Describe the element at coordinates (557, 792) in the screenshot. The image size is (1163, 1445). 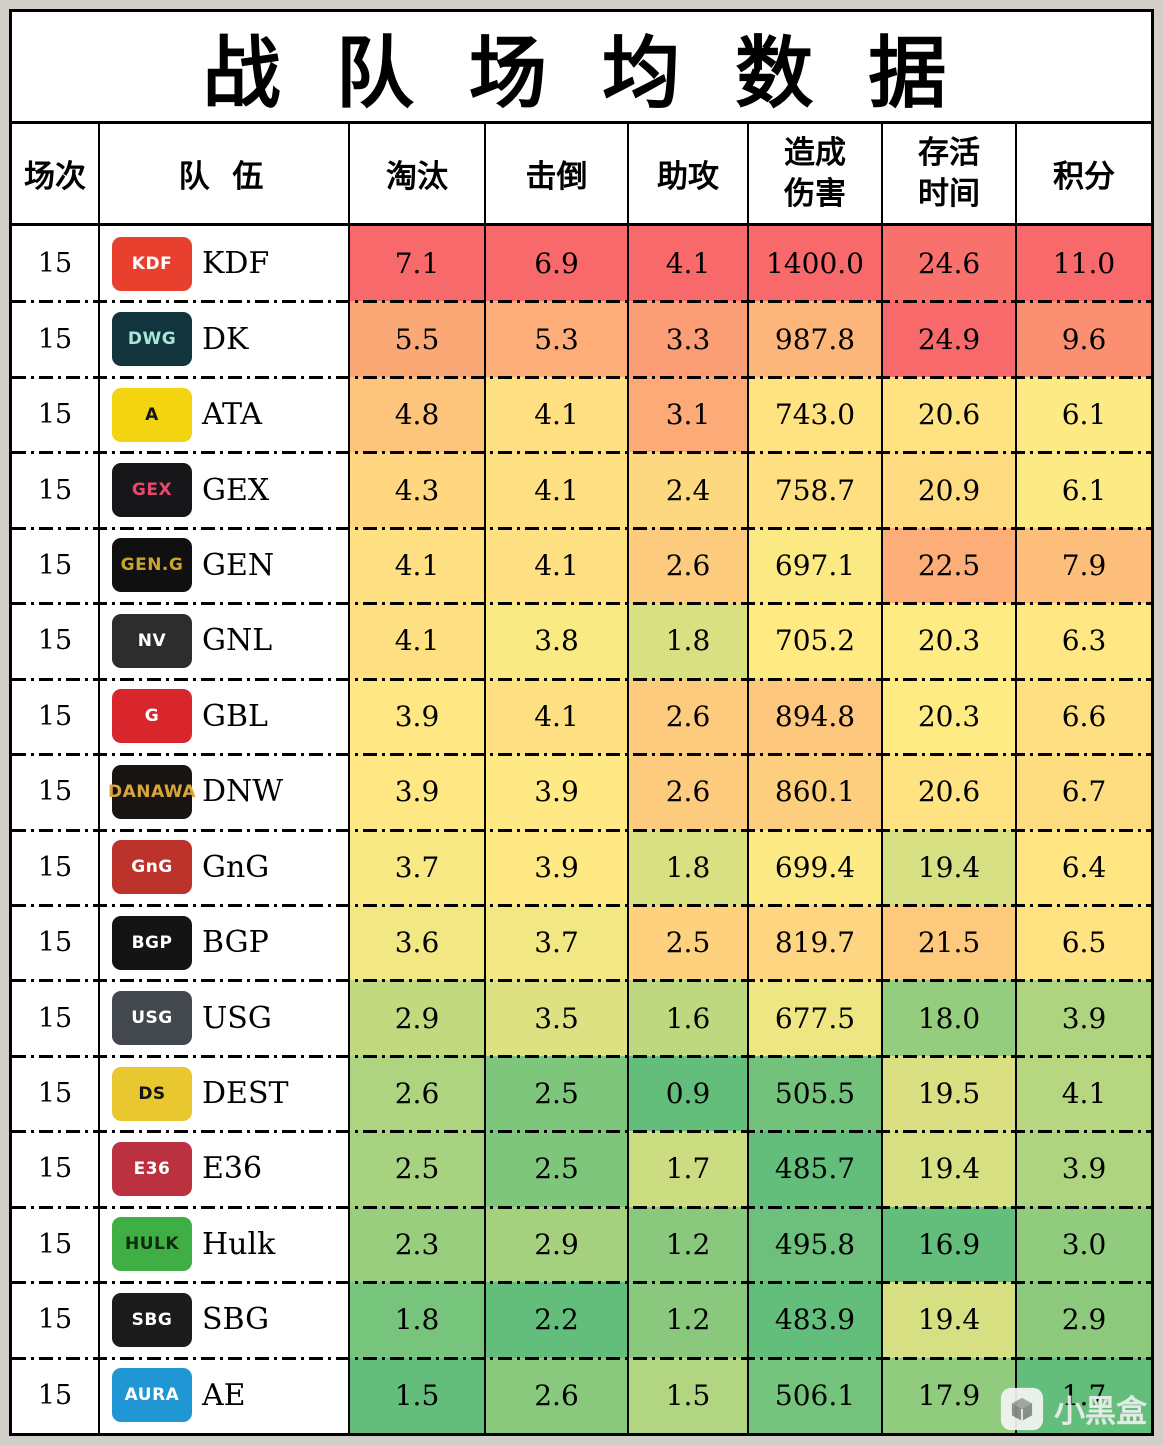
I see `stat-cell-knocks: 3.9` at that location.